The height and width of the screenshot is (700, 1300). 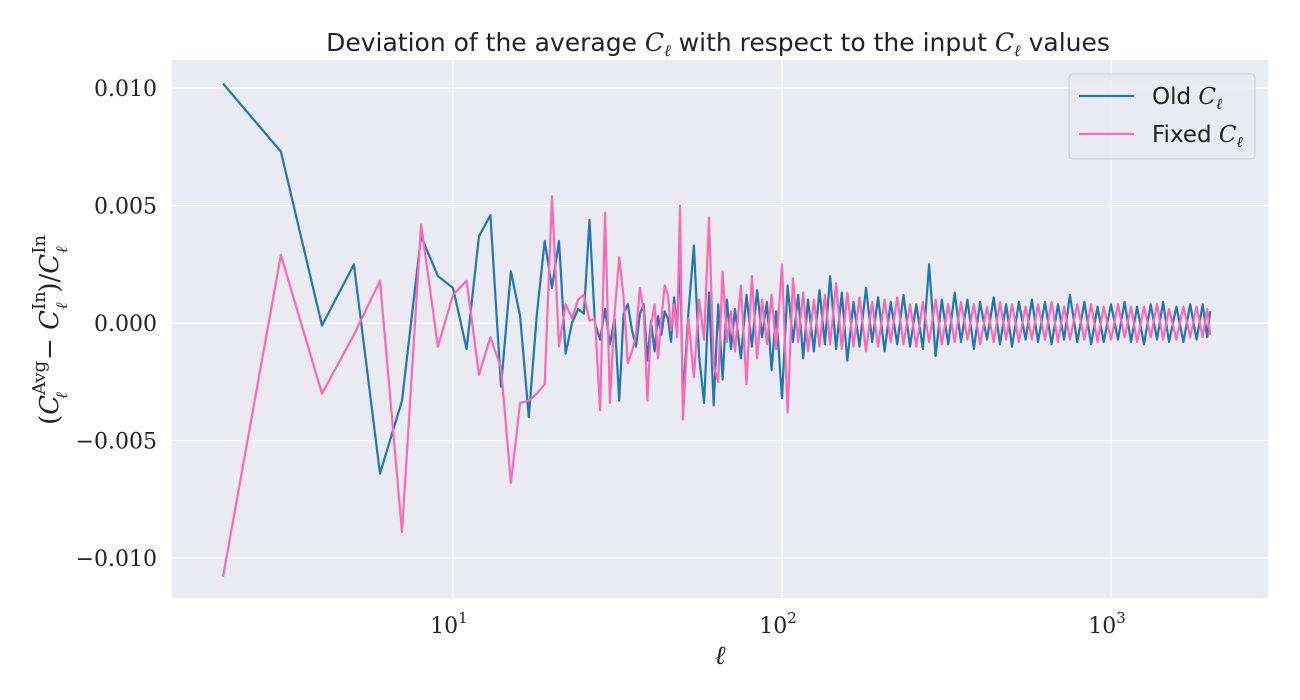 I want to click on y-tick-label-4: −0.010, so click(x=116, y=559).